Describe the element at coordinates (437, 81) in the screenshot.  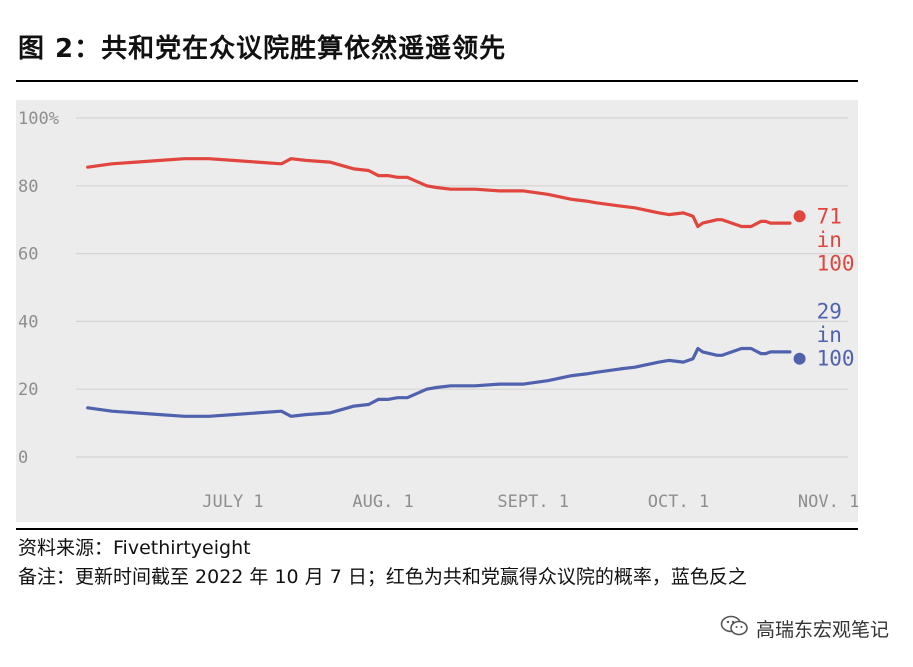
I see `title-rule` at that location.